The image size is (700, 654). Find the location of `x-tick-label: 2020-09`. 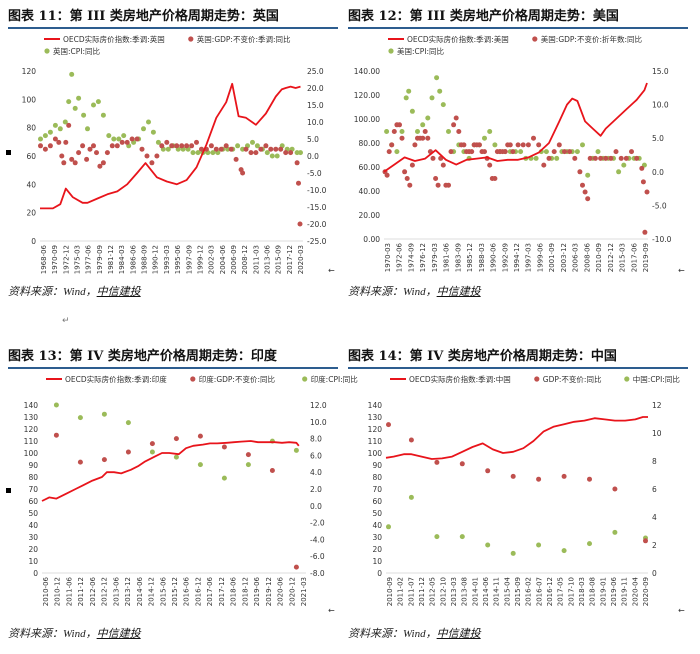

x-tick-label: 2020-09 is located at coordinates (646, 591).